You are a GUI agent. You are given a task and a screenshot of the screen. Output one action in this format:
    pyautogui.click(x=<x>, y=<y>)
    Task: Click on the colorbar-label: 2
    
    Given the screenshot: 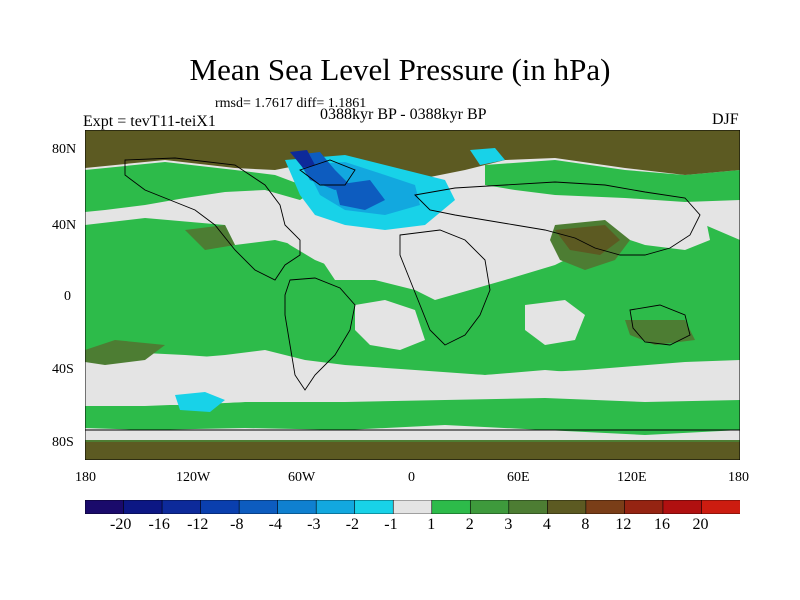 What is the action you would take?
    pyautogui.click(x=469, y=524)
    